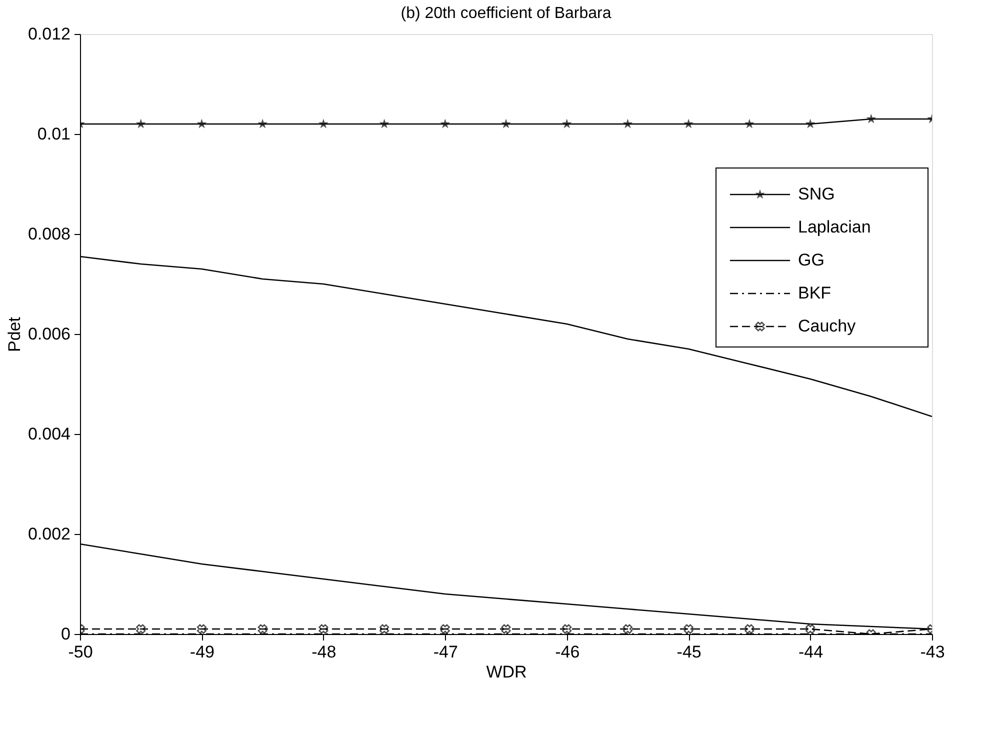 The width and height of the screenshot is (997, 750). Describe the element at coordinates (506, 672) in the screenshot. I see `x-axis-title: WDR` at that location.